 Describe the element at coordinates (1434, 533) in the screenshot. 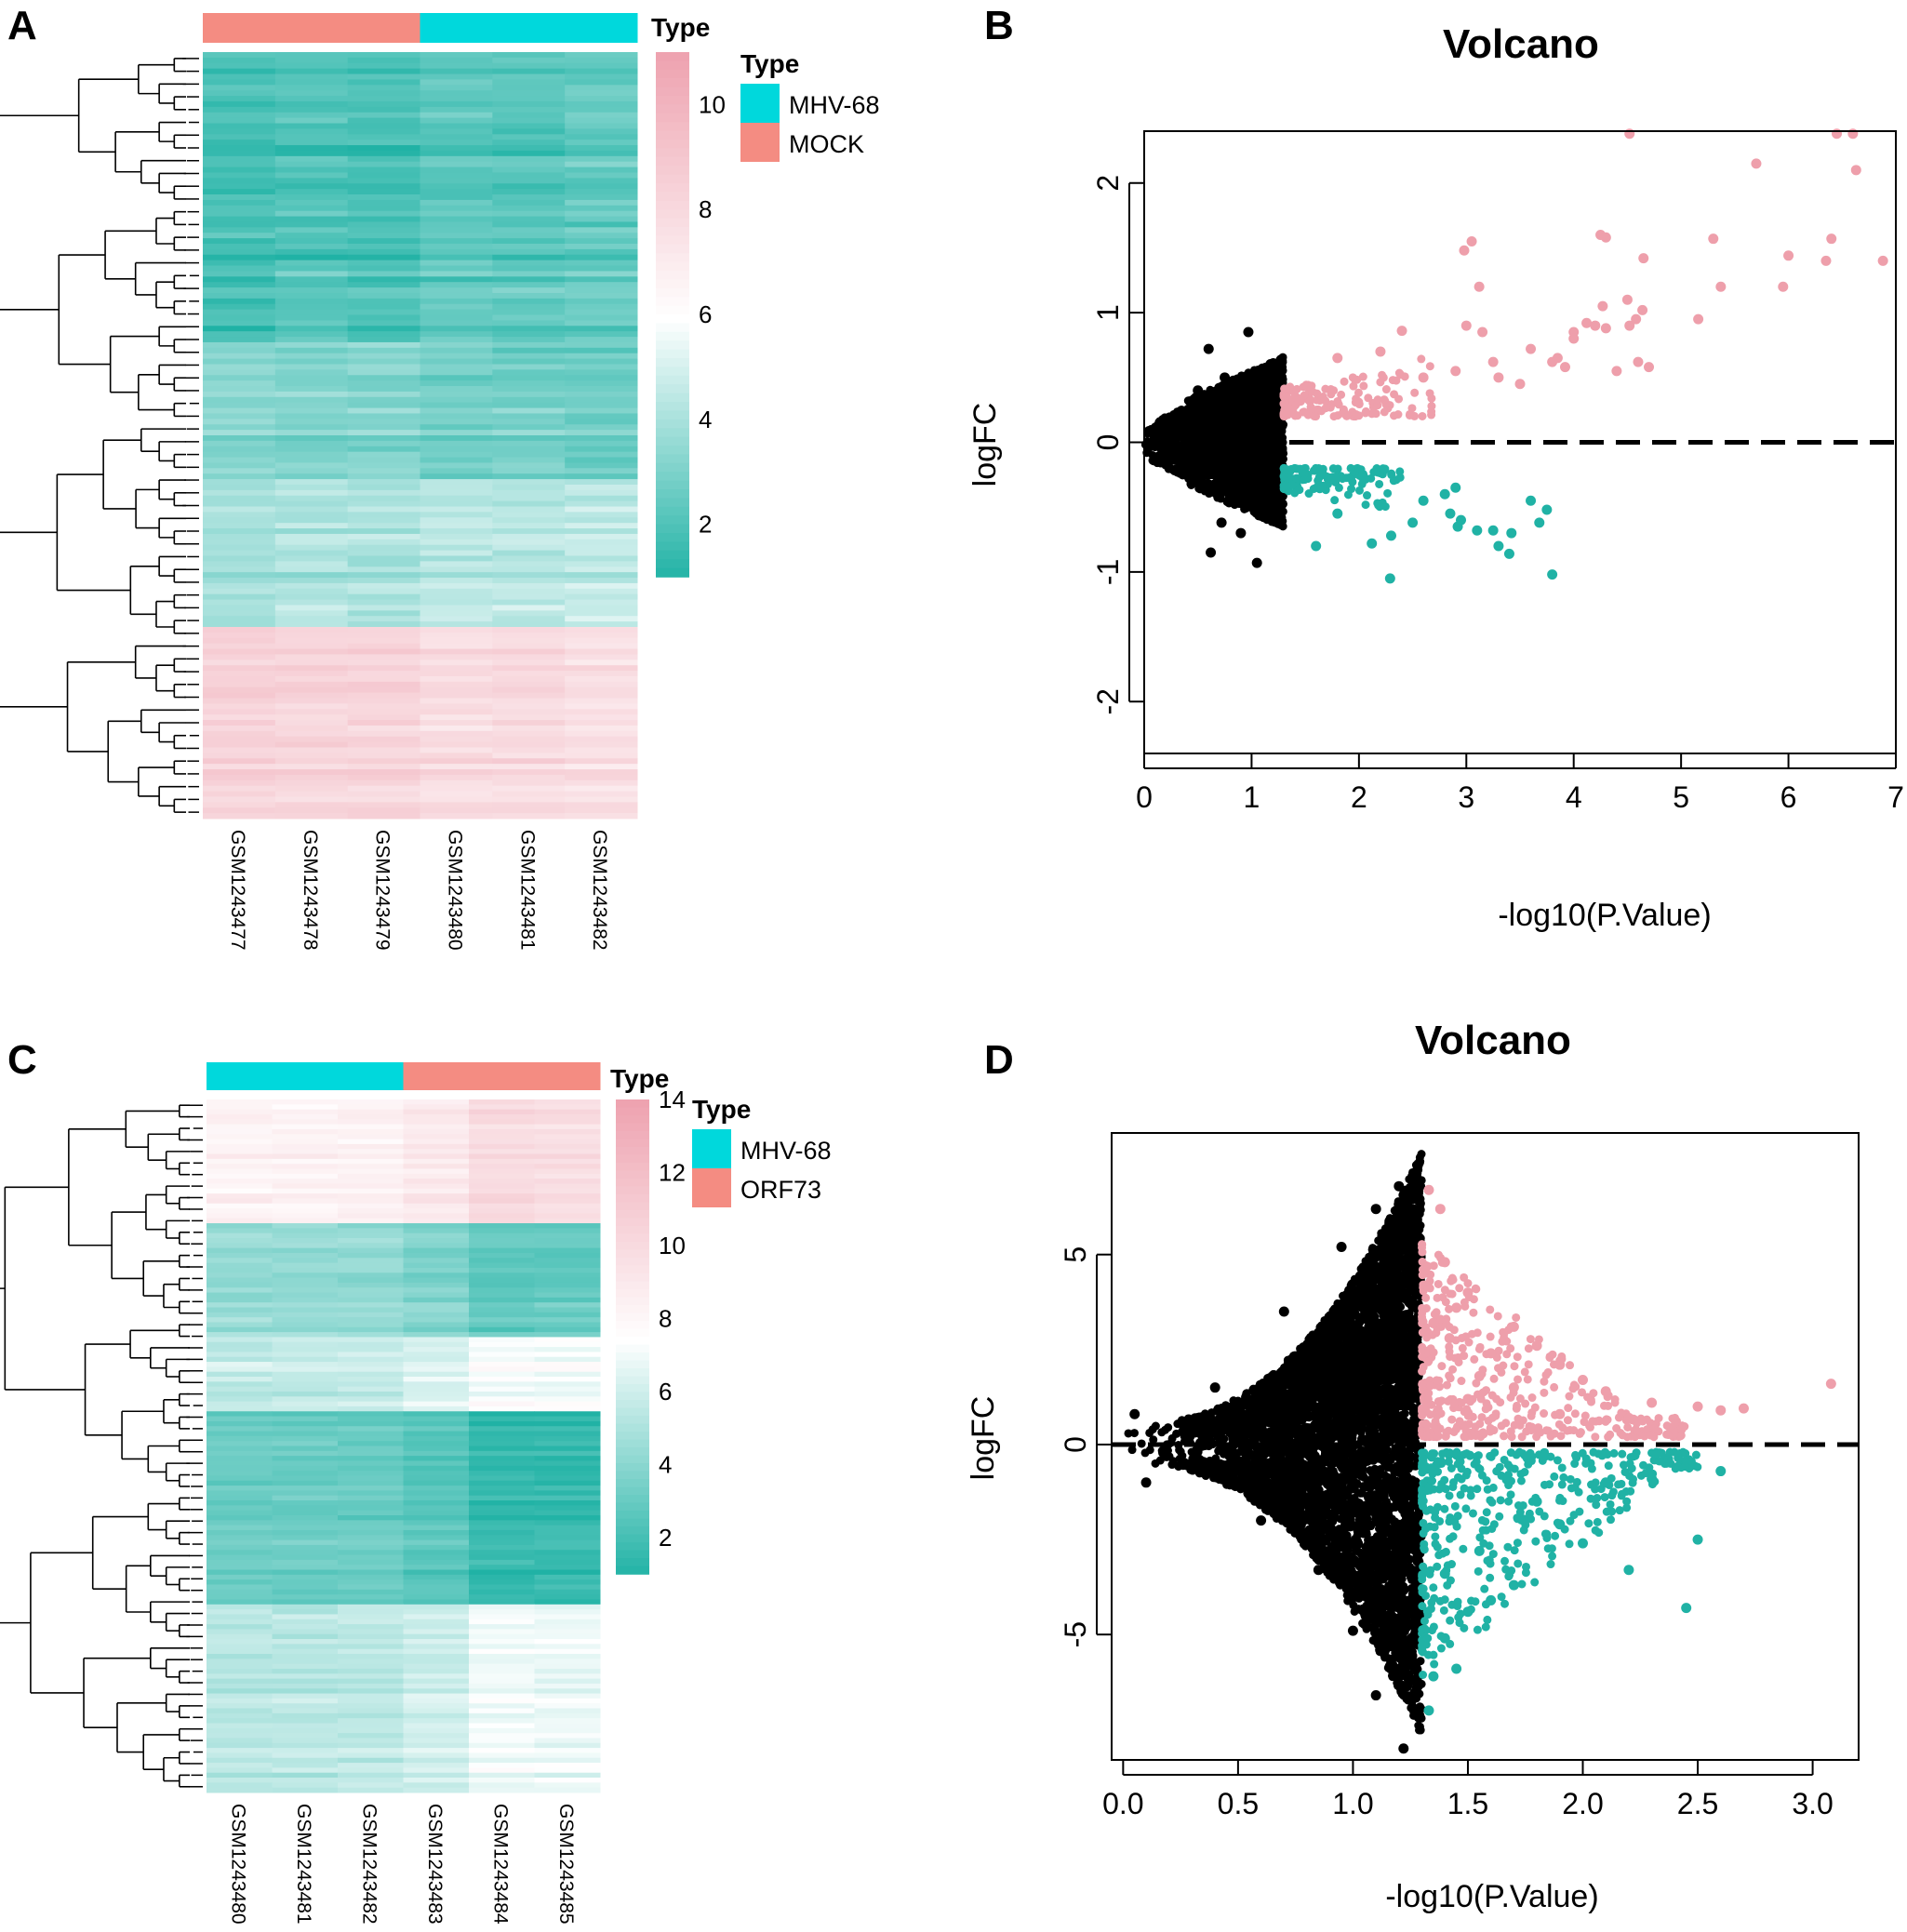

I see `series-points` at that location.